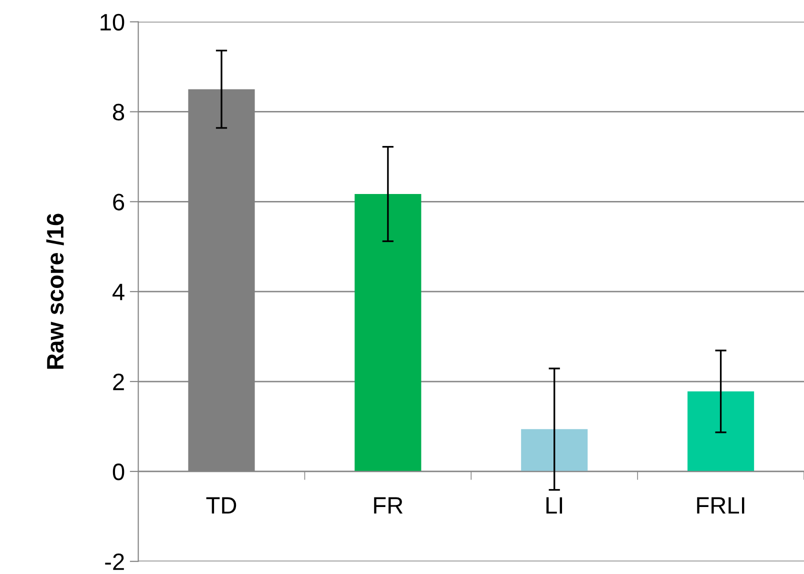 This screenshot has width=804, height=574. I want to click on y-tick-label: 10, so click(112, 22).